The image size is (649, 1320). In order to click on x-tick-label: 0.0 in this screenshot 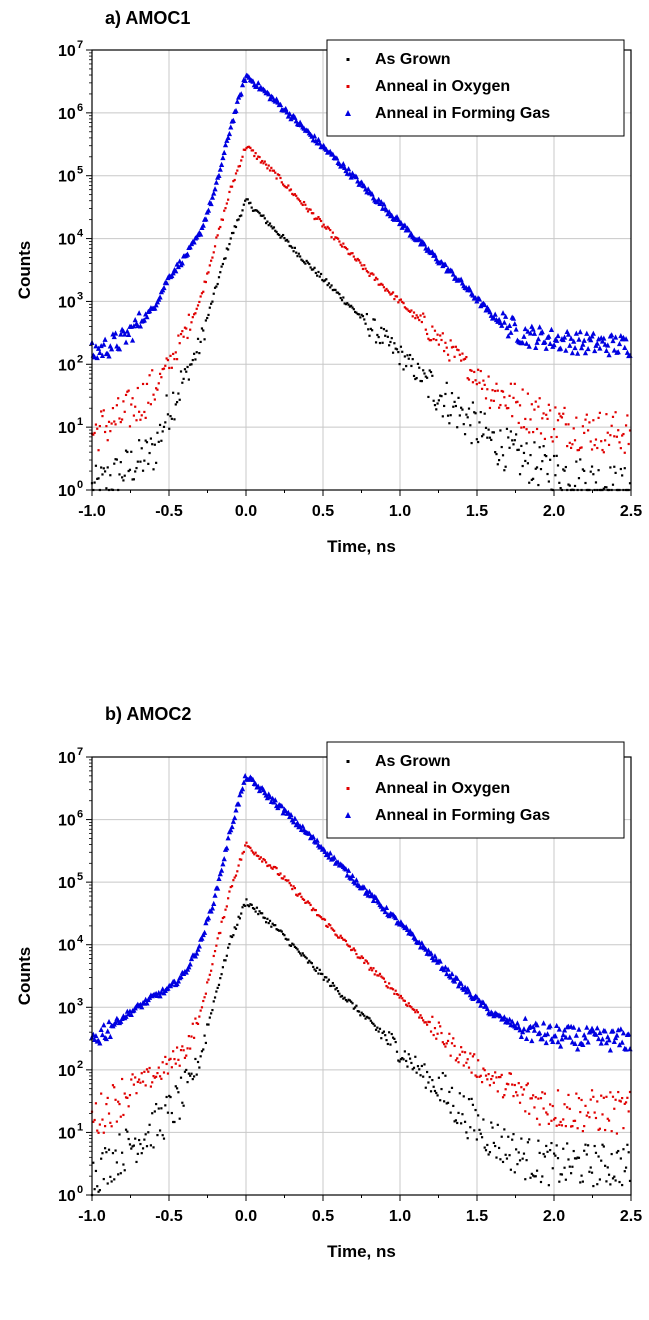, I will do `click(246, 1216)`.